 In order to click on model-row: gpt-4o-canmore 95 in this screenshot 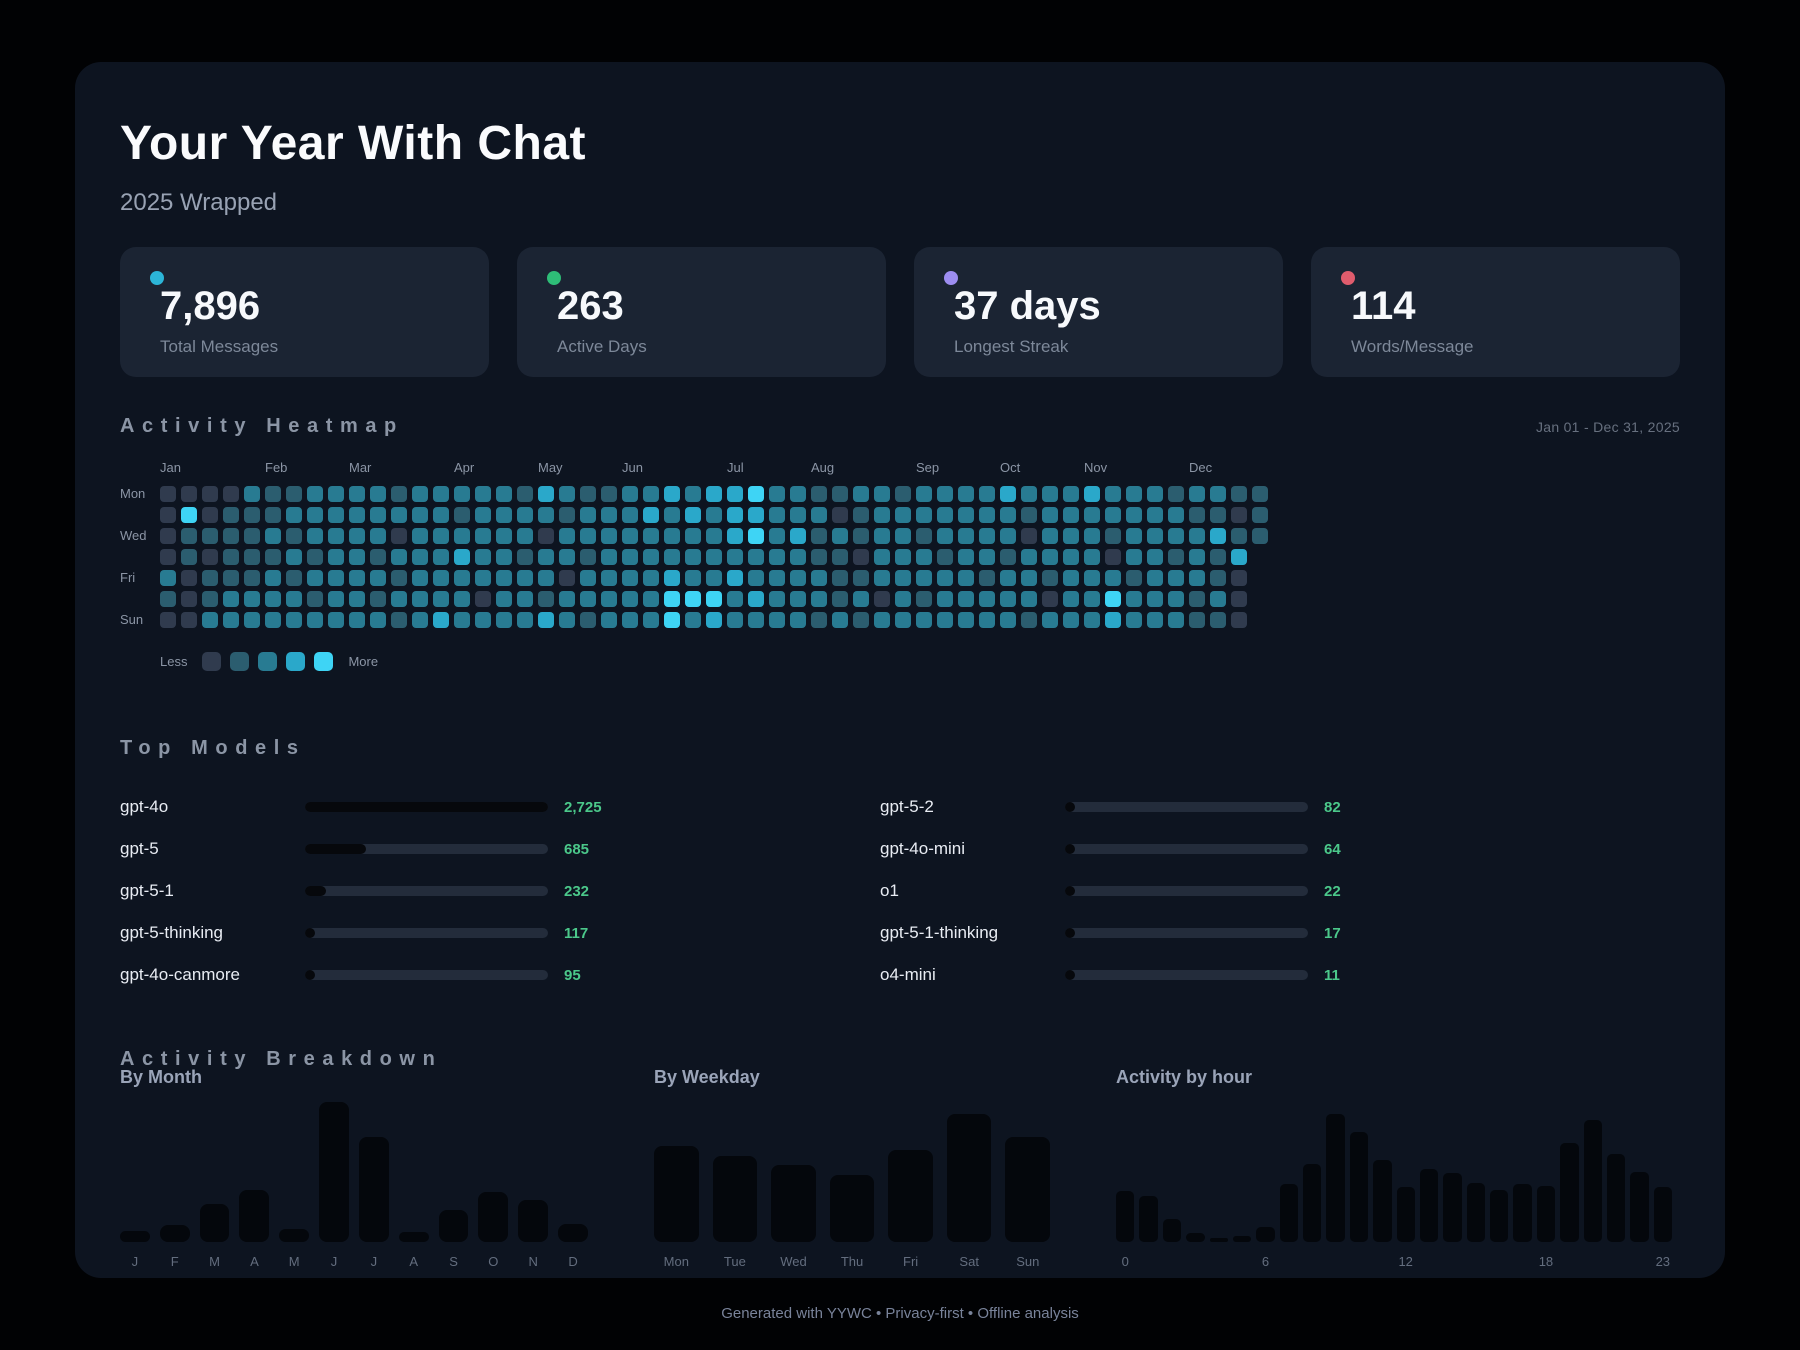, I will do `click(370, 975)`.